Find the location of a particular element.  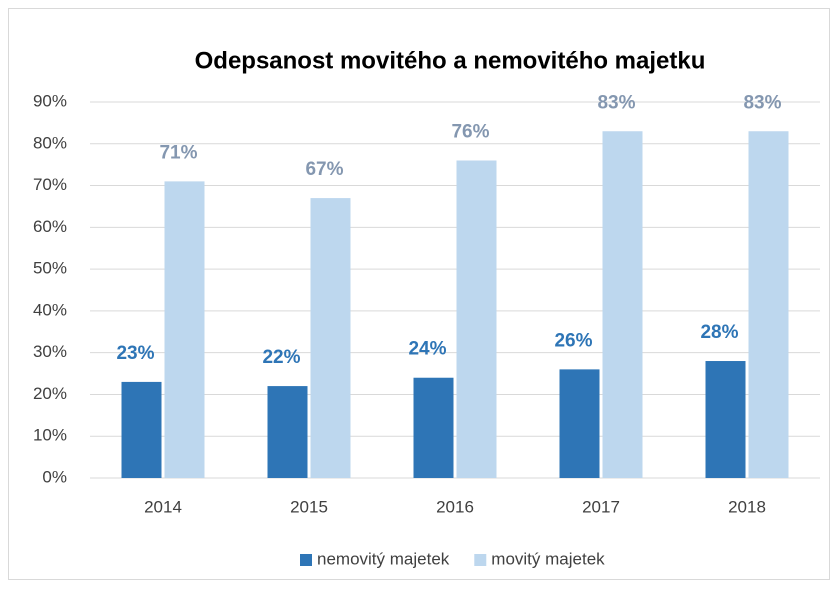

y-tick-label: 70% is located at coordinates (50, 184).